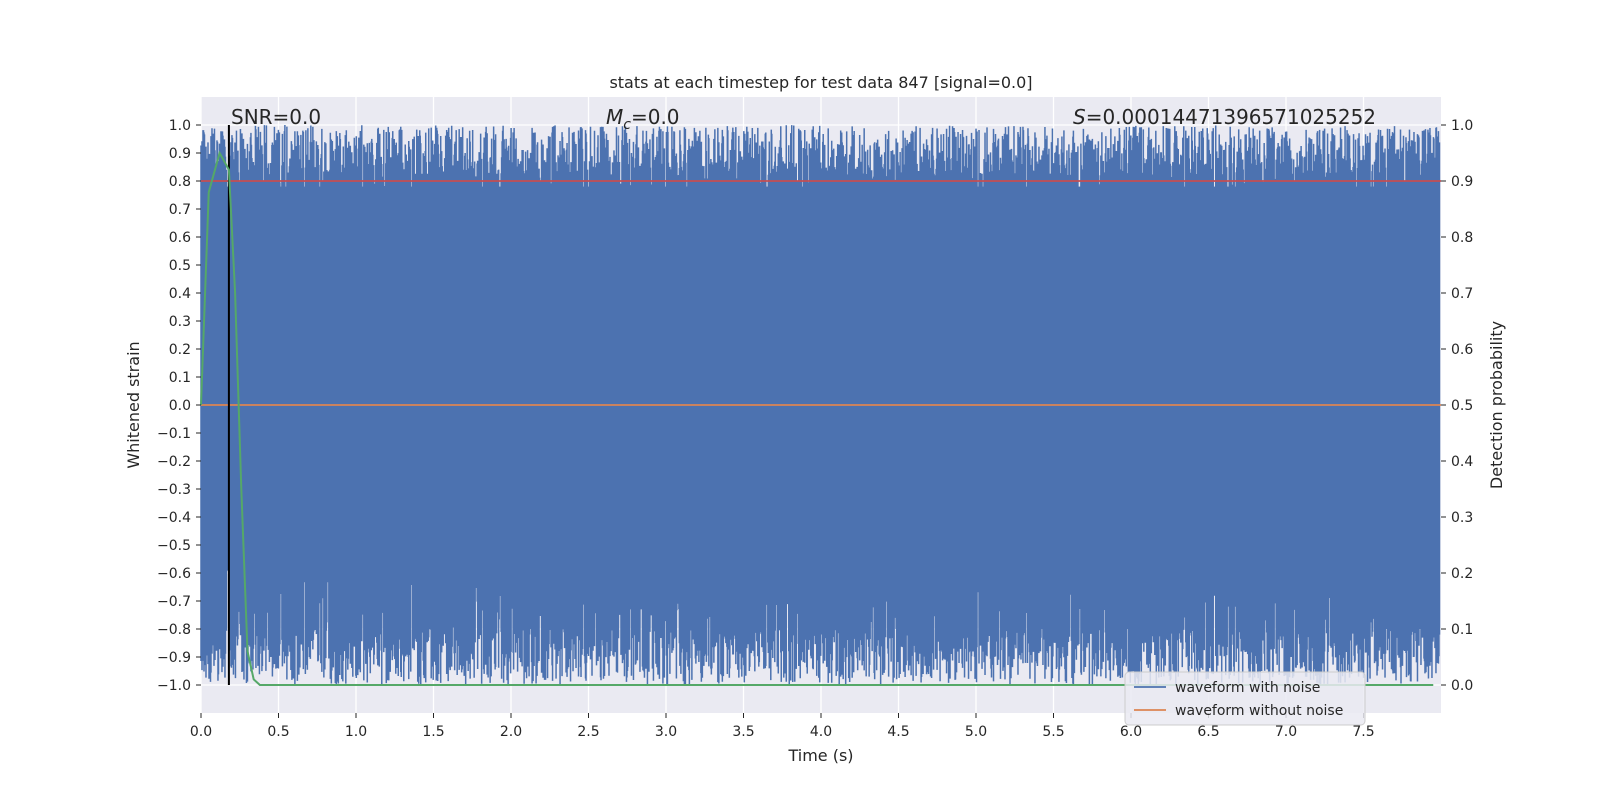 The width and height of the screenshot is (1600, 800). Describe the element at coordinates (174, 546) in the screenshot. I see `y-tick-label-15: −0.5` at that location.